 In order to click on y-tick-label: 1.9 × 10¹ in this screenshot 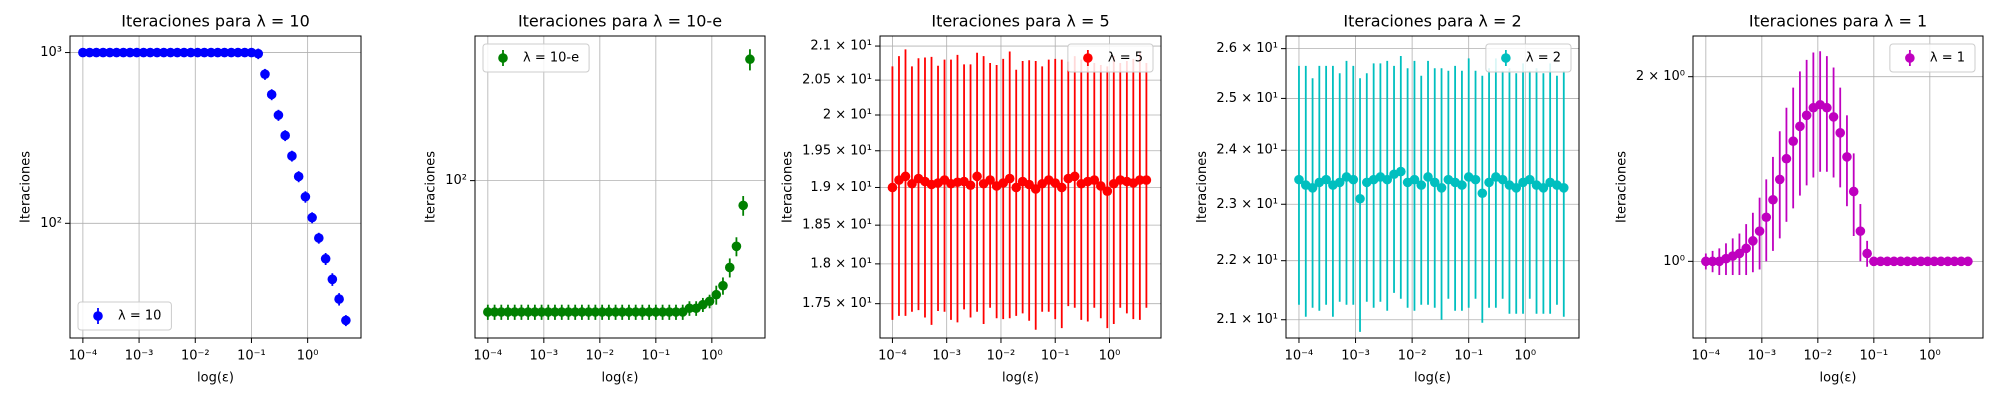, I will do `click(841, 187)`.